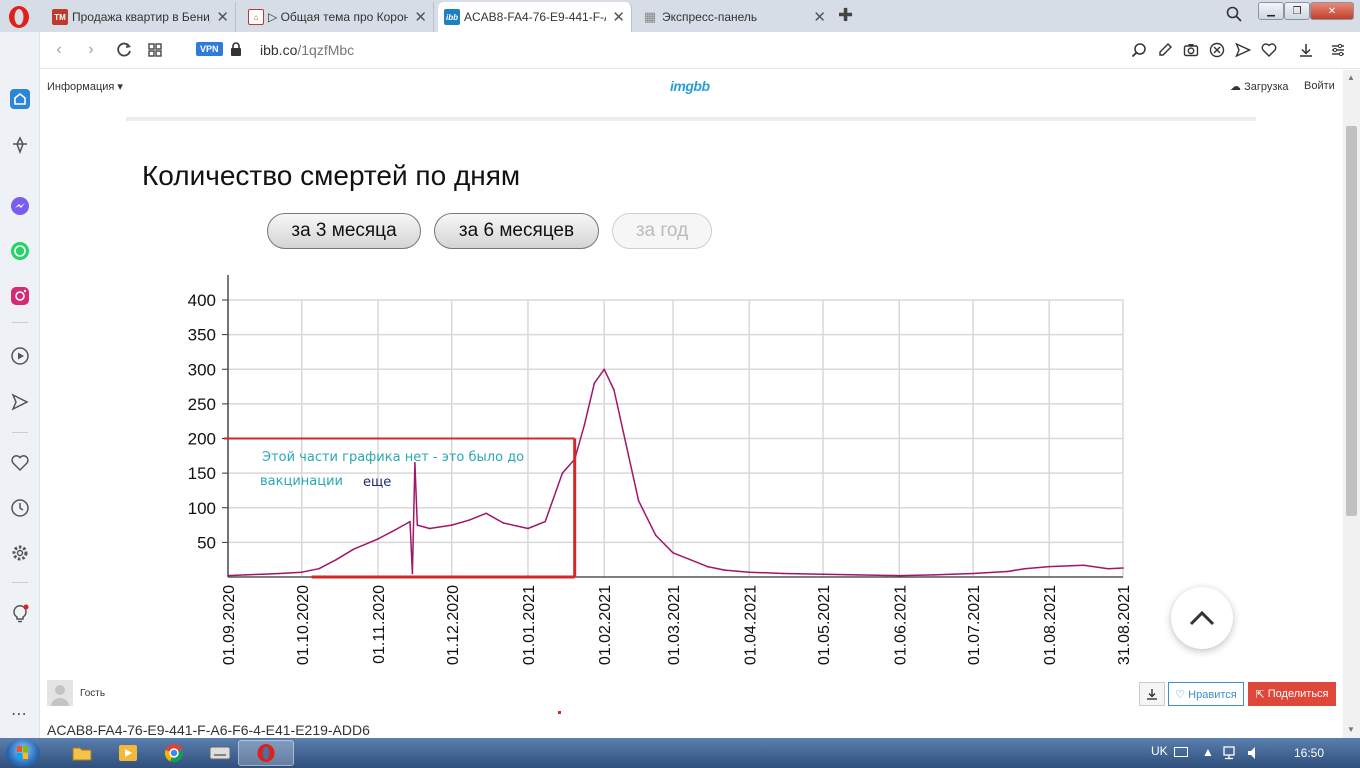 The height and width of the screenshot is (768, 1360). I want to click on range-3-months-button: за 3 месяца, so click(344, 231).